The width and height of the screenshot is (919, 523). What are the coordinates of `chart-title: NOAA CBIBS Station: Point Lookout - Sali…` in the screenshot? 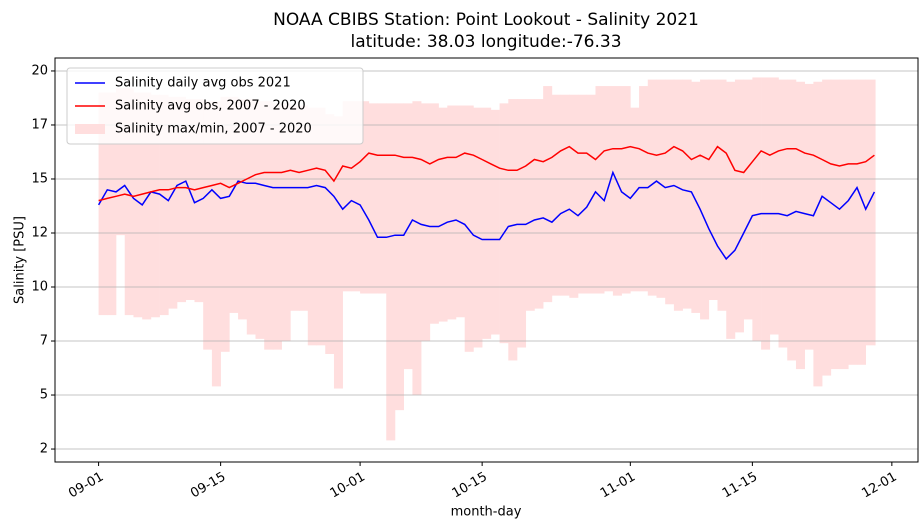 It's located at (486, 20).